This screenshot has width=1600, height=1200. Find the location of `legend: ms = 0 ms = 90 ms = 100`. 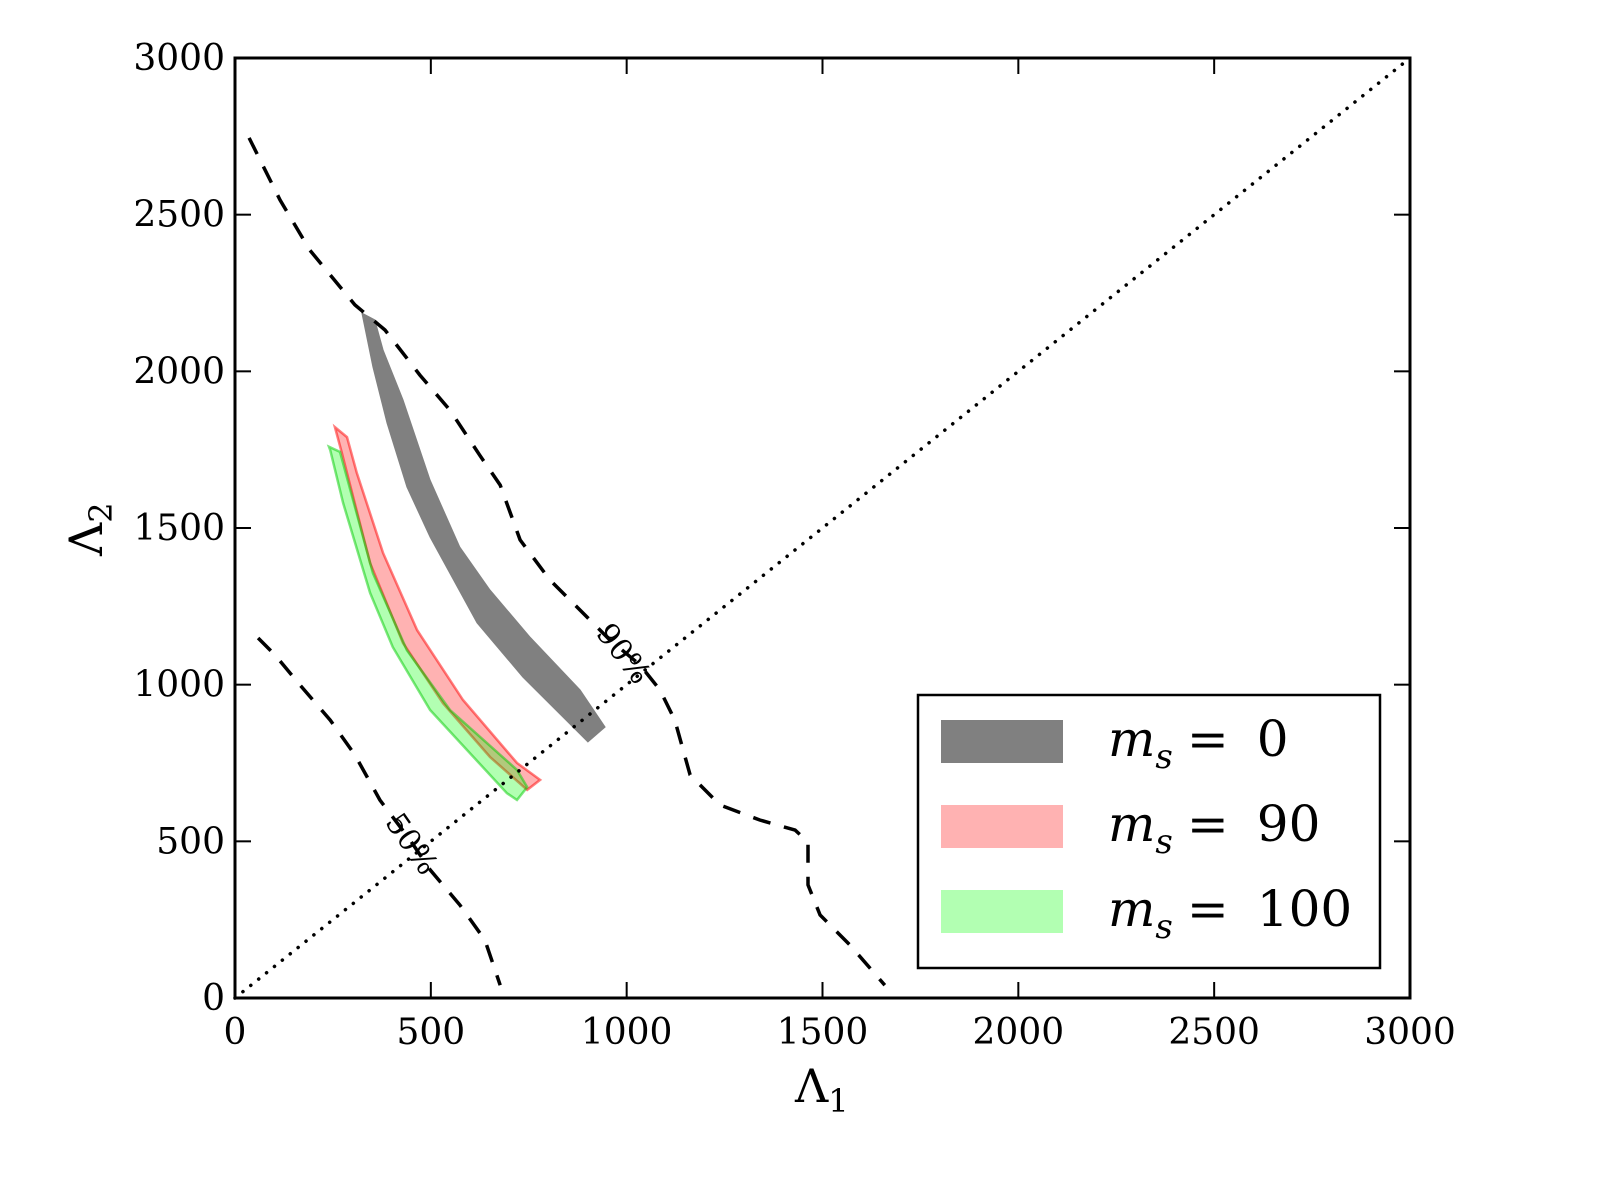

legend: ms = 0 ms = 90 ms = 100 is located at coordinates (1149, 831).